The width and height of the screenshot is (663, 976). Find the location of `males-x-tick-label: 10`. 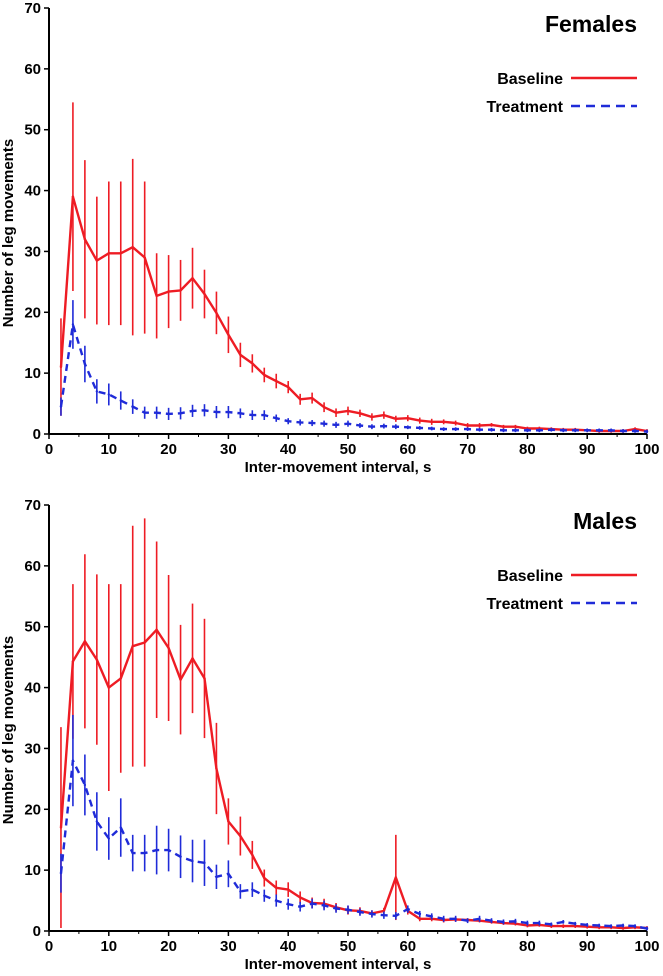

males-x-tick-label: 10 is located at coordinates (108, 946).